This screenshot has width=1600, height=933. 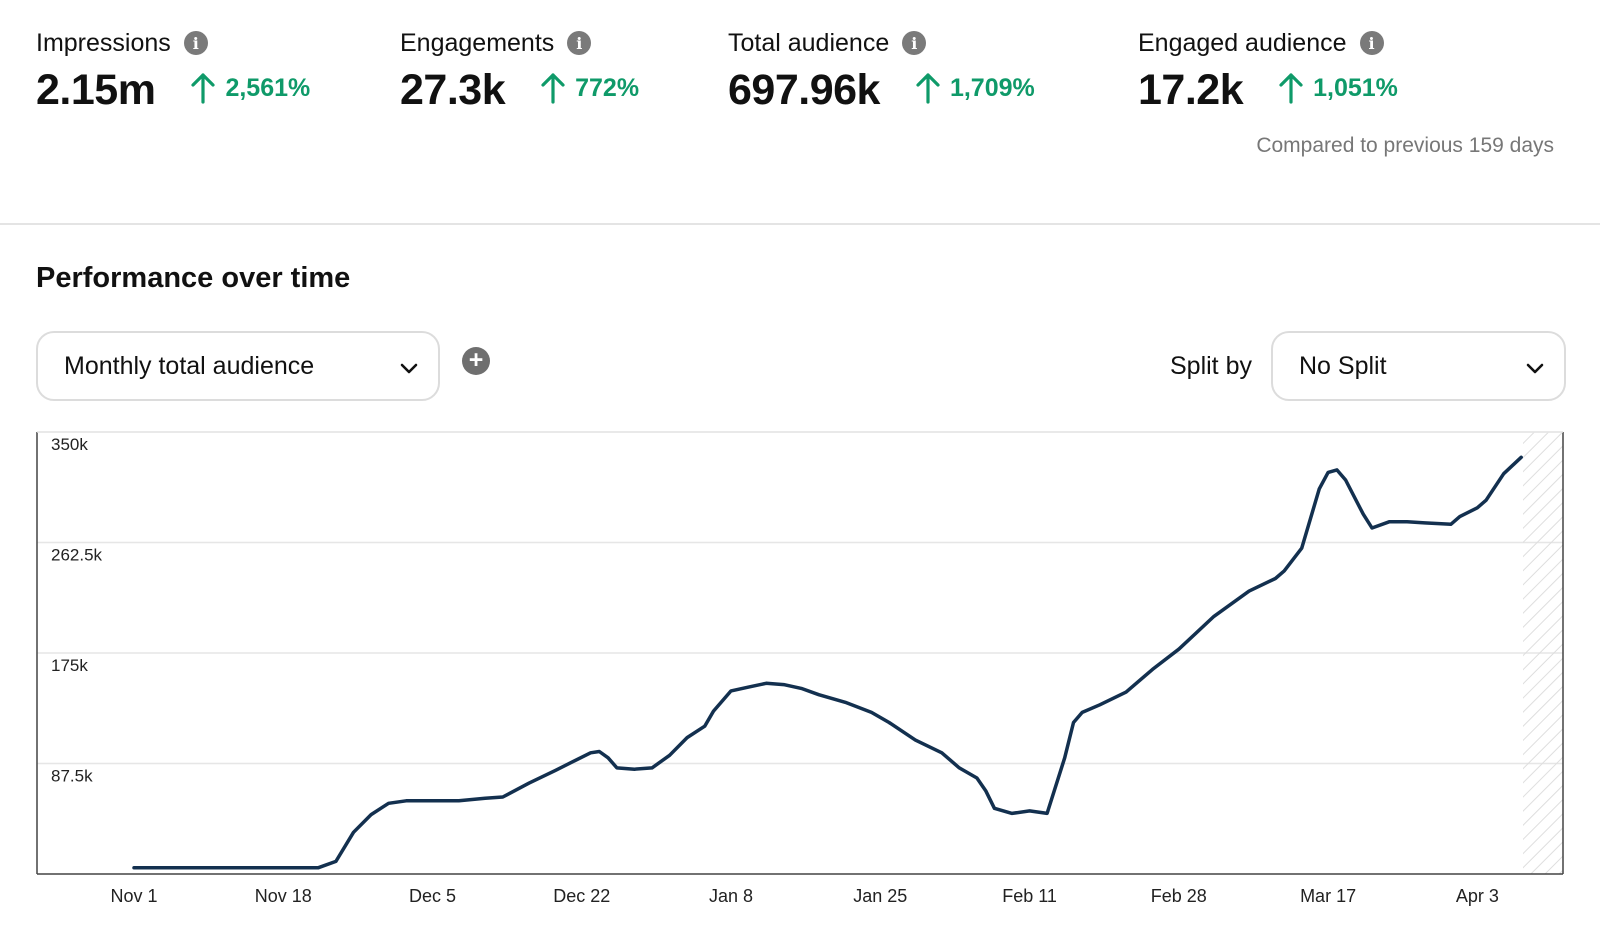 What do you see at coordinates (1211, 366) in the screenshot?
I see `split-label: Split by` at bounding box center [1211, 366].